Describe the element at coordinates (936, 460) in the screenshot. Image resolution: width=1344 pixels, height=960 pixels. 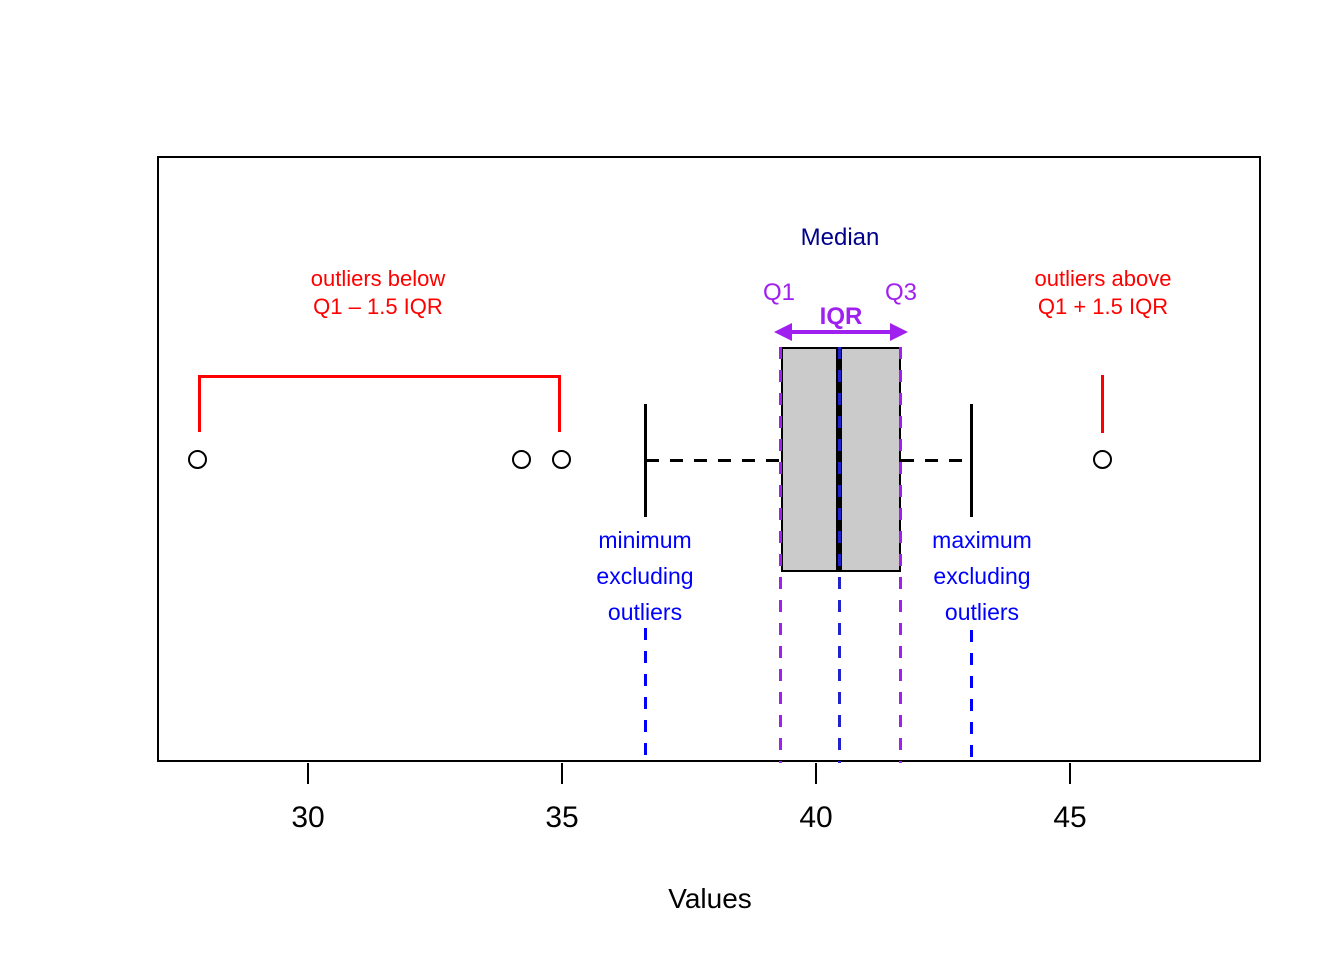
I see `right-whisker-line` at that location.